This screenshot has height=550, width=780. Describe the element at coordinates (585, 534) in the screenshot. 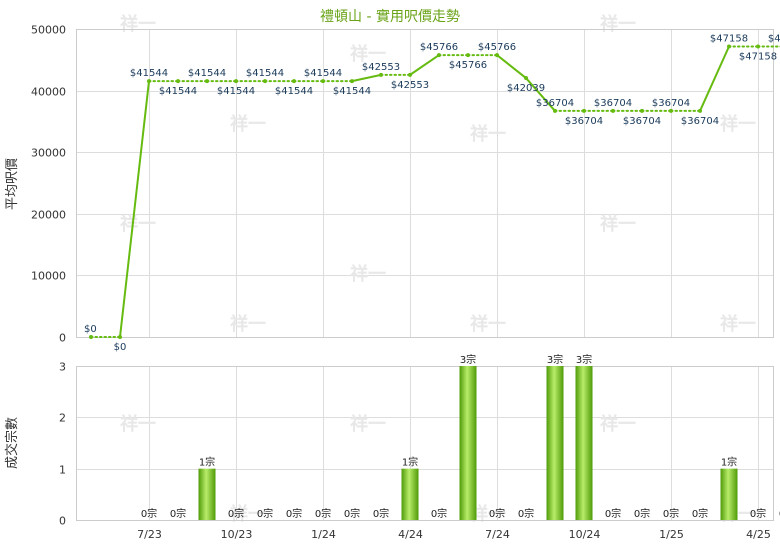

I see `x-tick-label: 10/24` at that location.